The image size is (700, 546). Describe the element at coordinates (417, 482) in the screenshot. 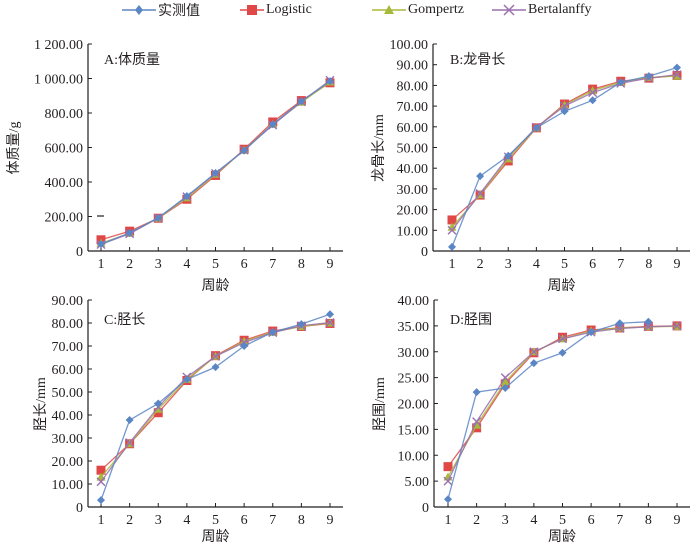

I see `y-tick-label: 5.00` at that location.